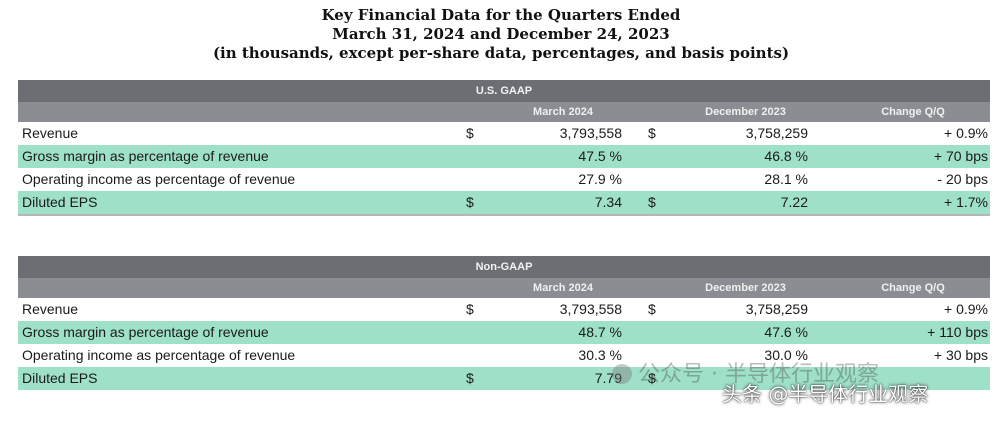 Image resolution: width=1002 pixels, height=422 pixels. I want to click on change-value: - 20 bps, so click(962, 179).